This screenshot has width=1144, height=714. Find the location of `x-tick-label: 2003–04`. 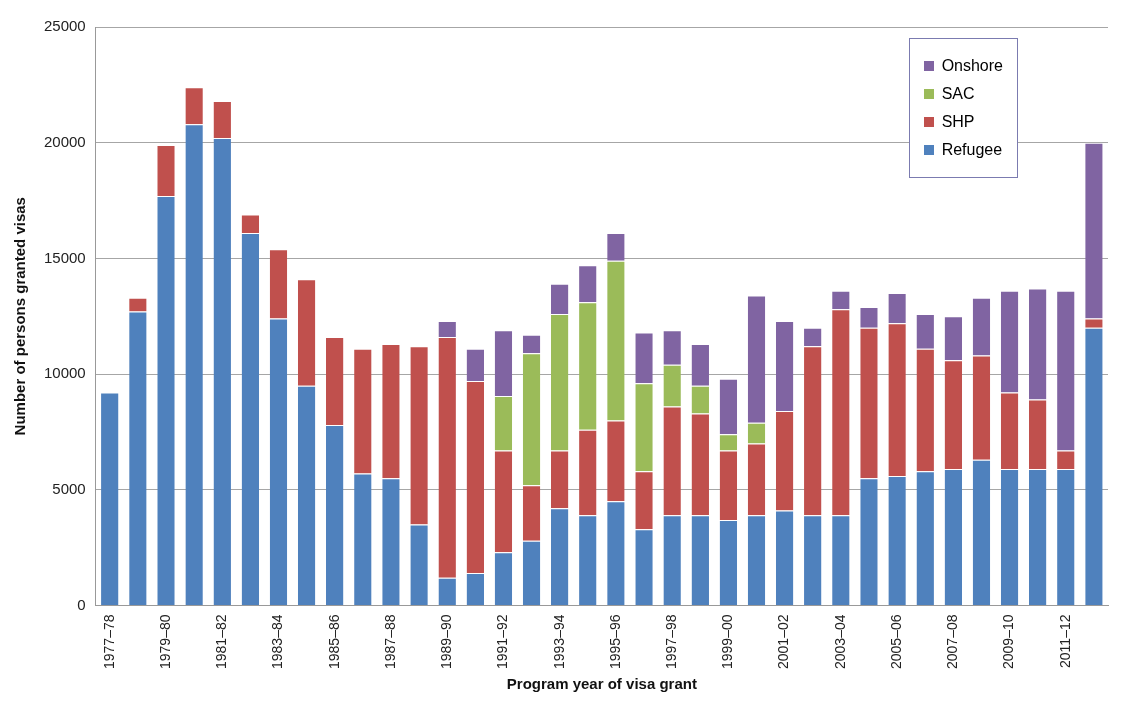

x-tick-label: 2003–04 is located at coordinates (839, 642).